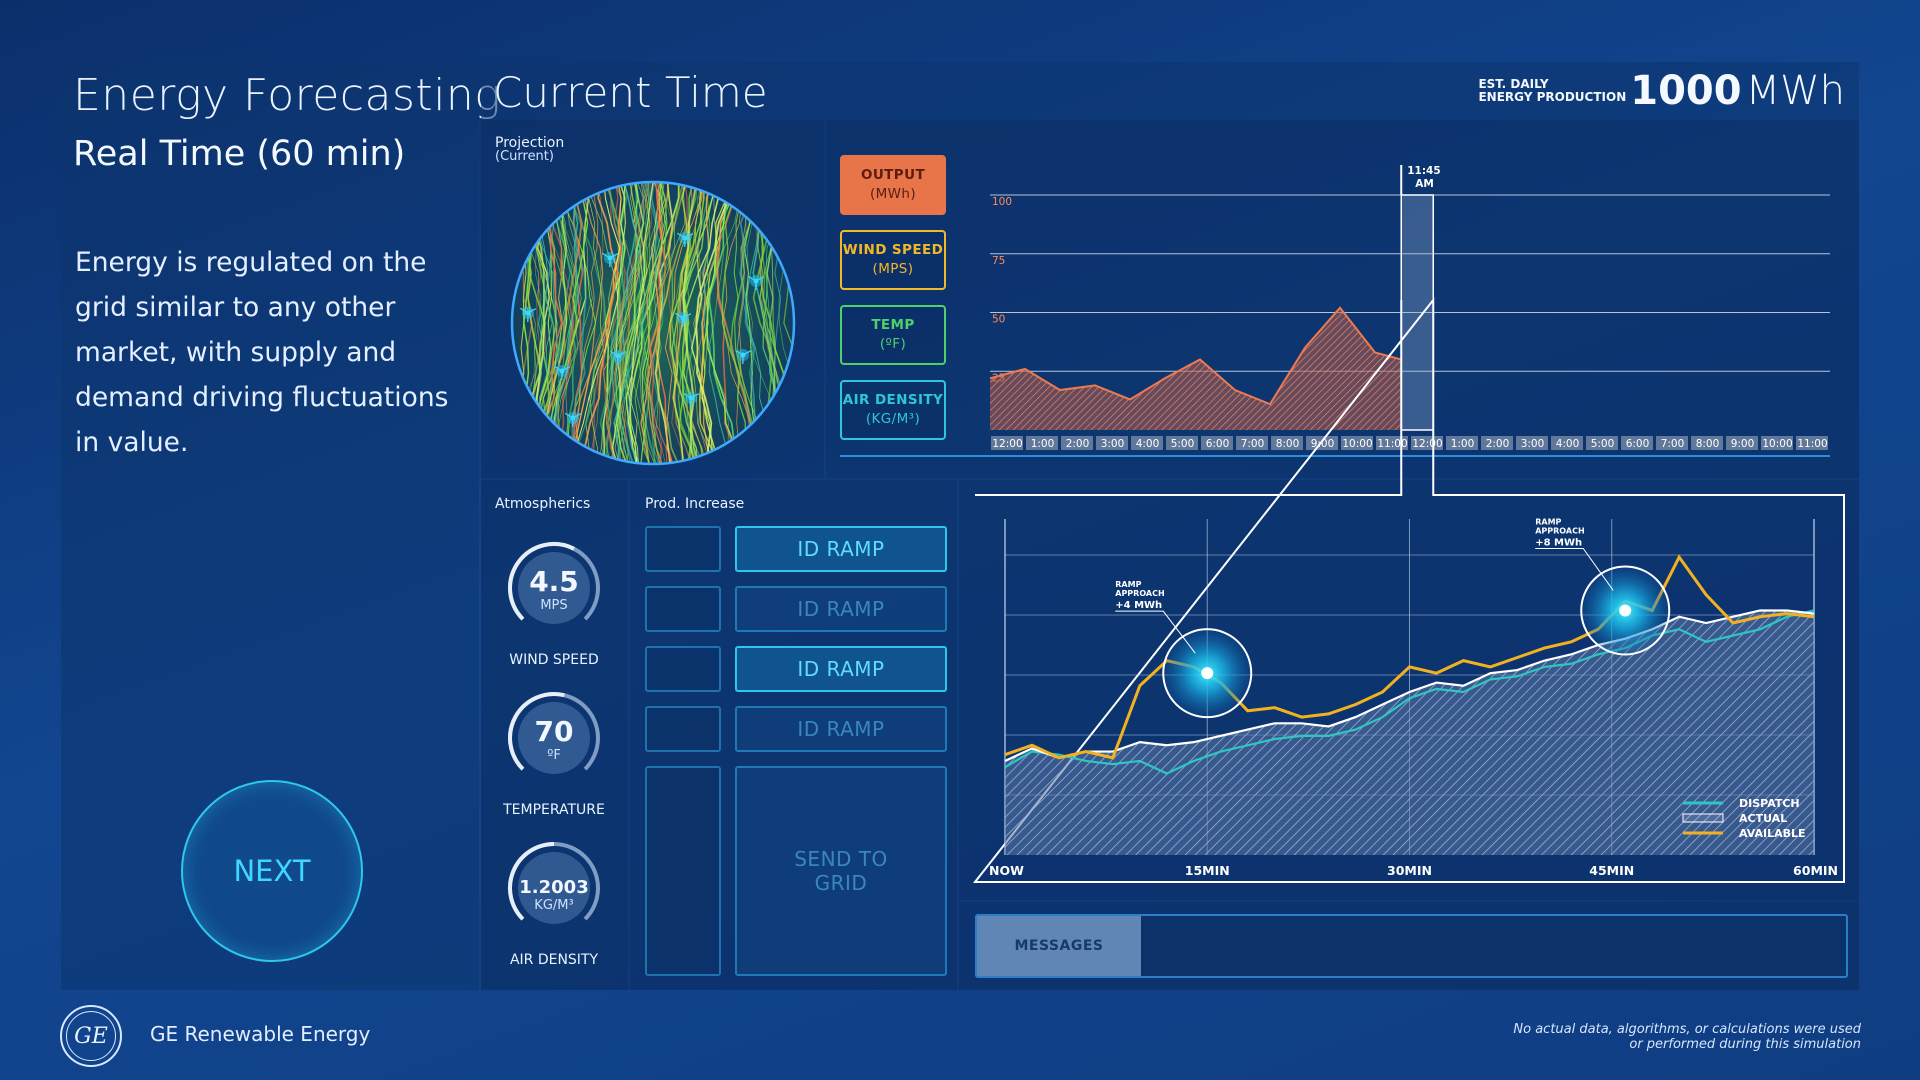  What do you see at coordinates (893, 260) in the screenshot?
I see `legend-button-wind-speed: WIND SPEED (MPS)` at bounding box center [893, 260].